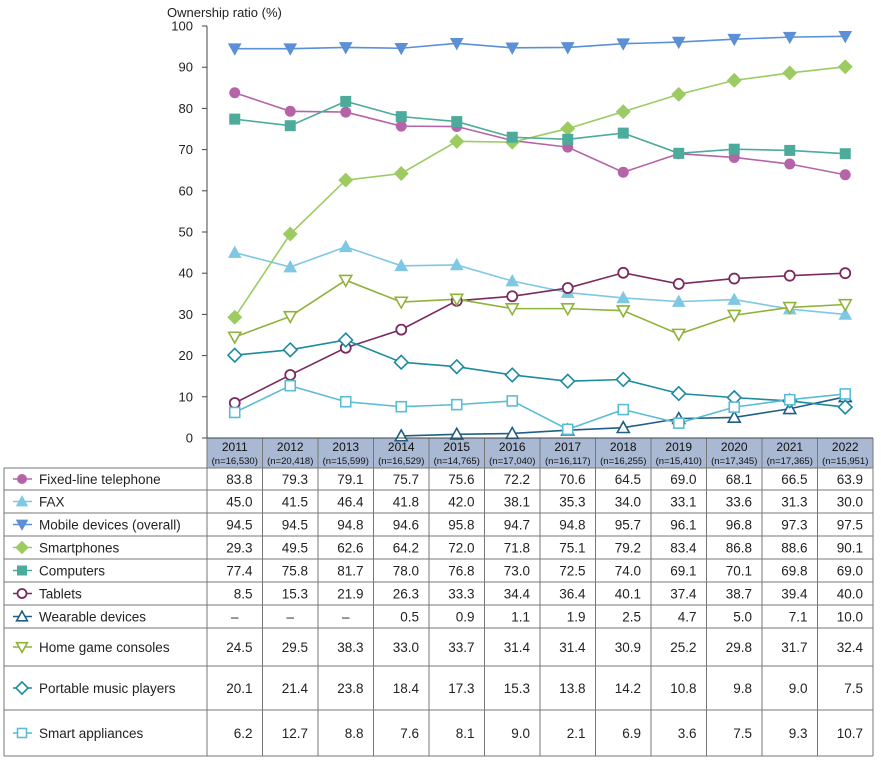 The image size is (881, 765). Describe the element at coordinates (239, 647) in the screenshot. I see `table-cell-value: 24.5` at that location.